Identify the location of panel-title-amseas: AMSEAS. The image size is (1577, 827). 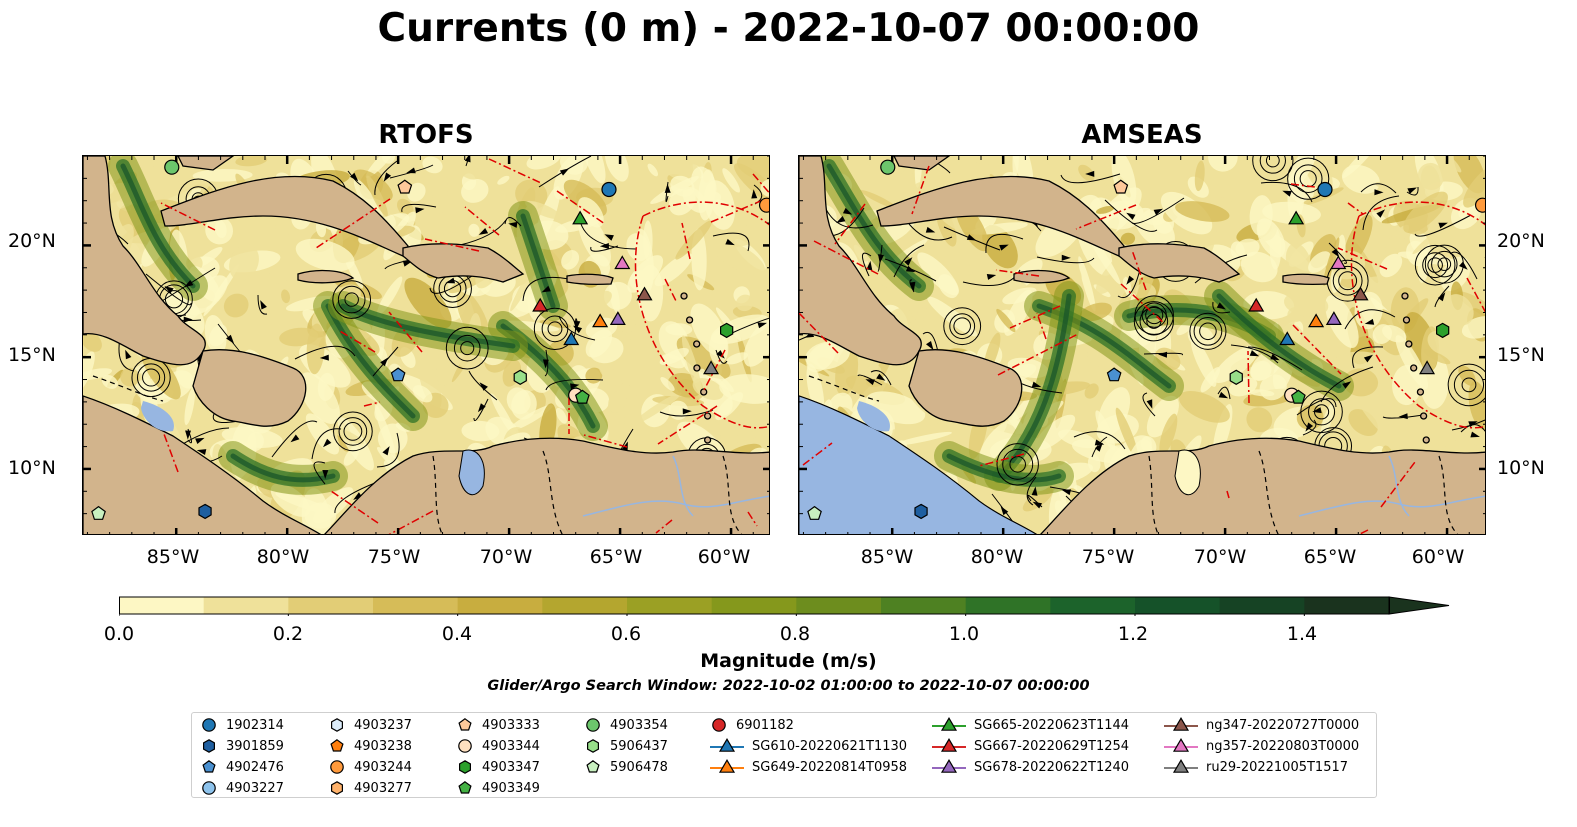
(1142, 135).